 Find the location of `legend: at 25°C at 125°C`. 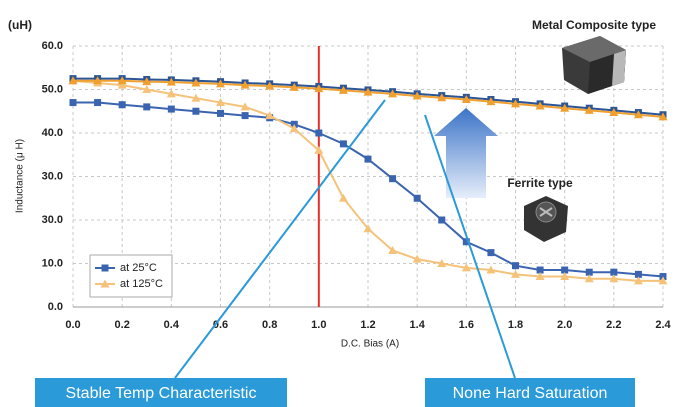

legend: at 25°C at 125°C is located at coordinates (131, 276).